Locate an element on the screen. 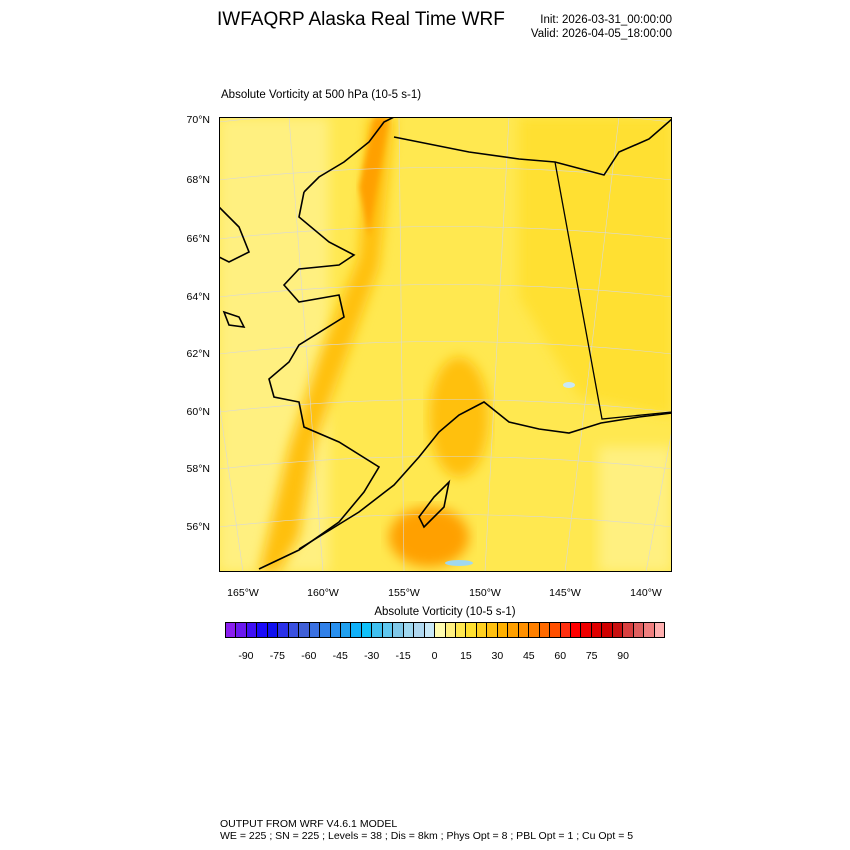 This screenshot has width=850, height=850. colorbar-label: 45 is located at coordinates (528, 656).